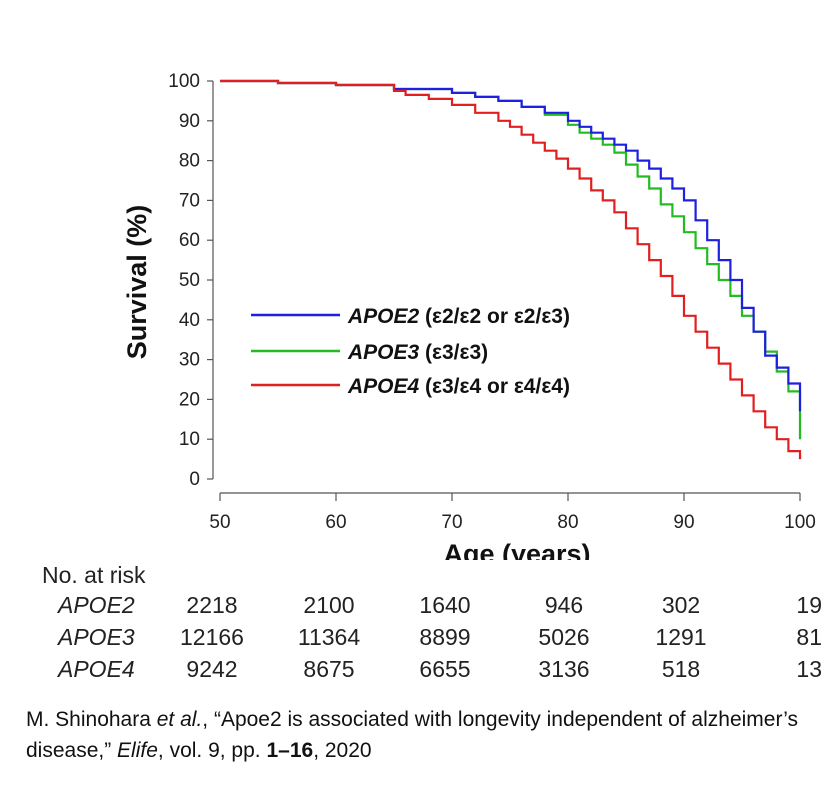  What do you see at coordinates (329, 637) in the screenshot?
I see `risk-cell: 11364` at bounding box center [329, 637].